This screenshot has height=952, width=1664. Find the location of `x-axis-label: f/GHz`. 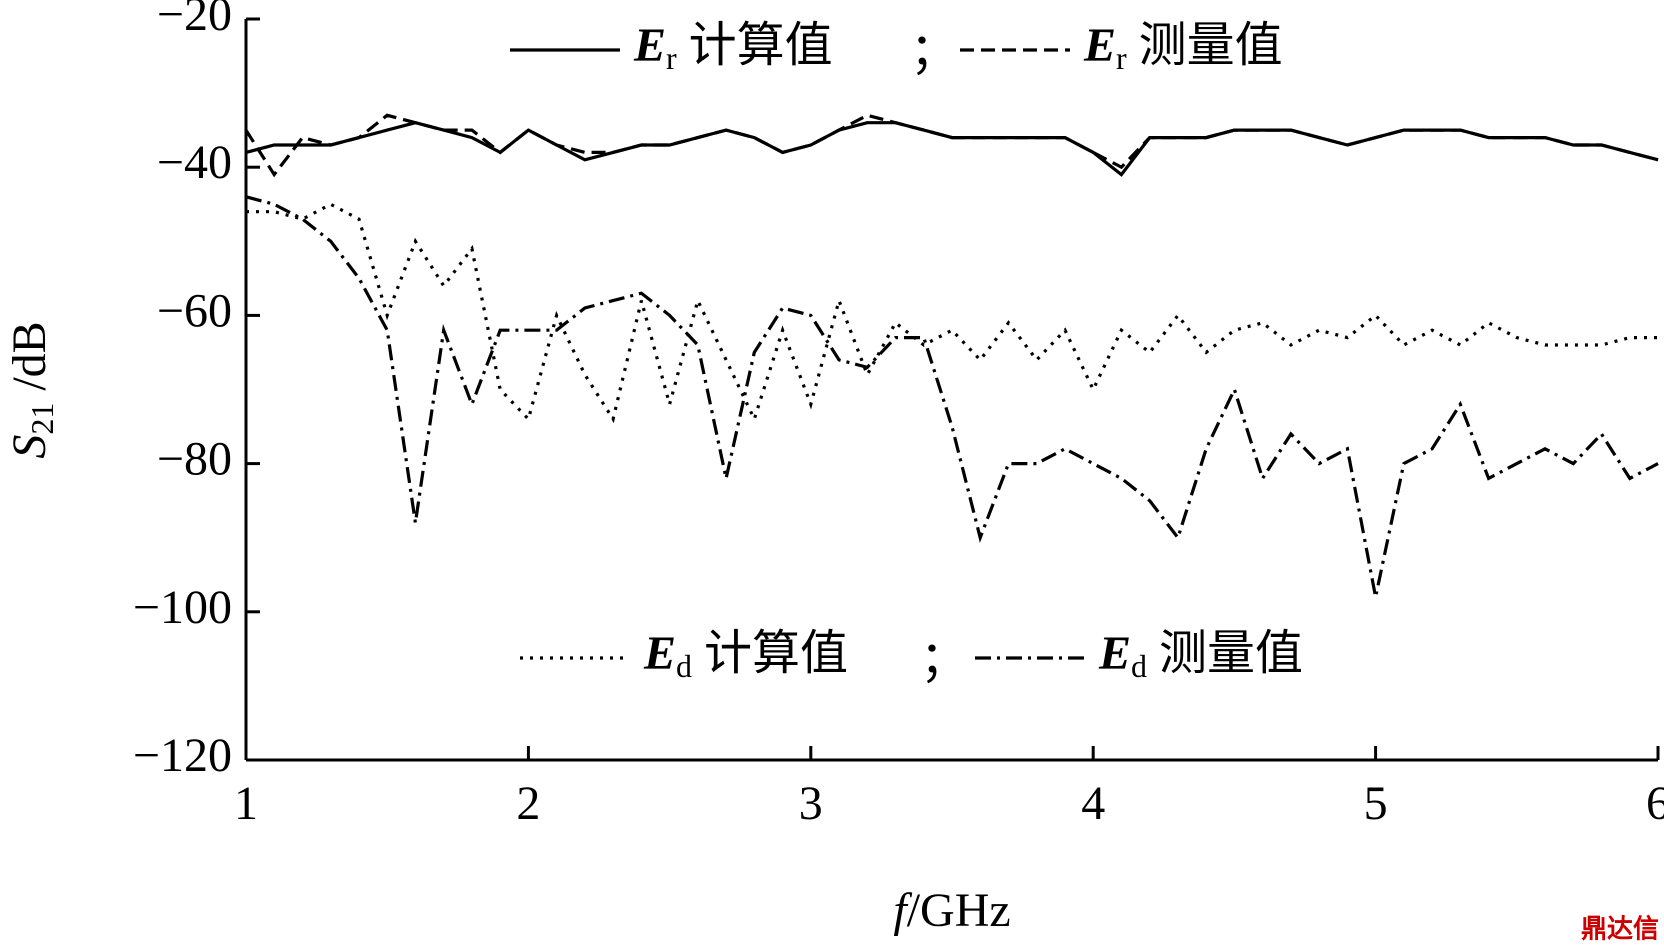

x-axis-label: f/GHz is located at coordinates (951, 910).